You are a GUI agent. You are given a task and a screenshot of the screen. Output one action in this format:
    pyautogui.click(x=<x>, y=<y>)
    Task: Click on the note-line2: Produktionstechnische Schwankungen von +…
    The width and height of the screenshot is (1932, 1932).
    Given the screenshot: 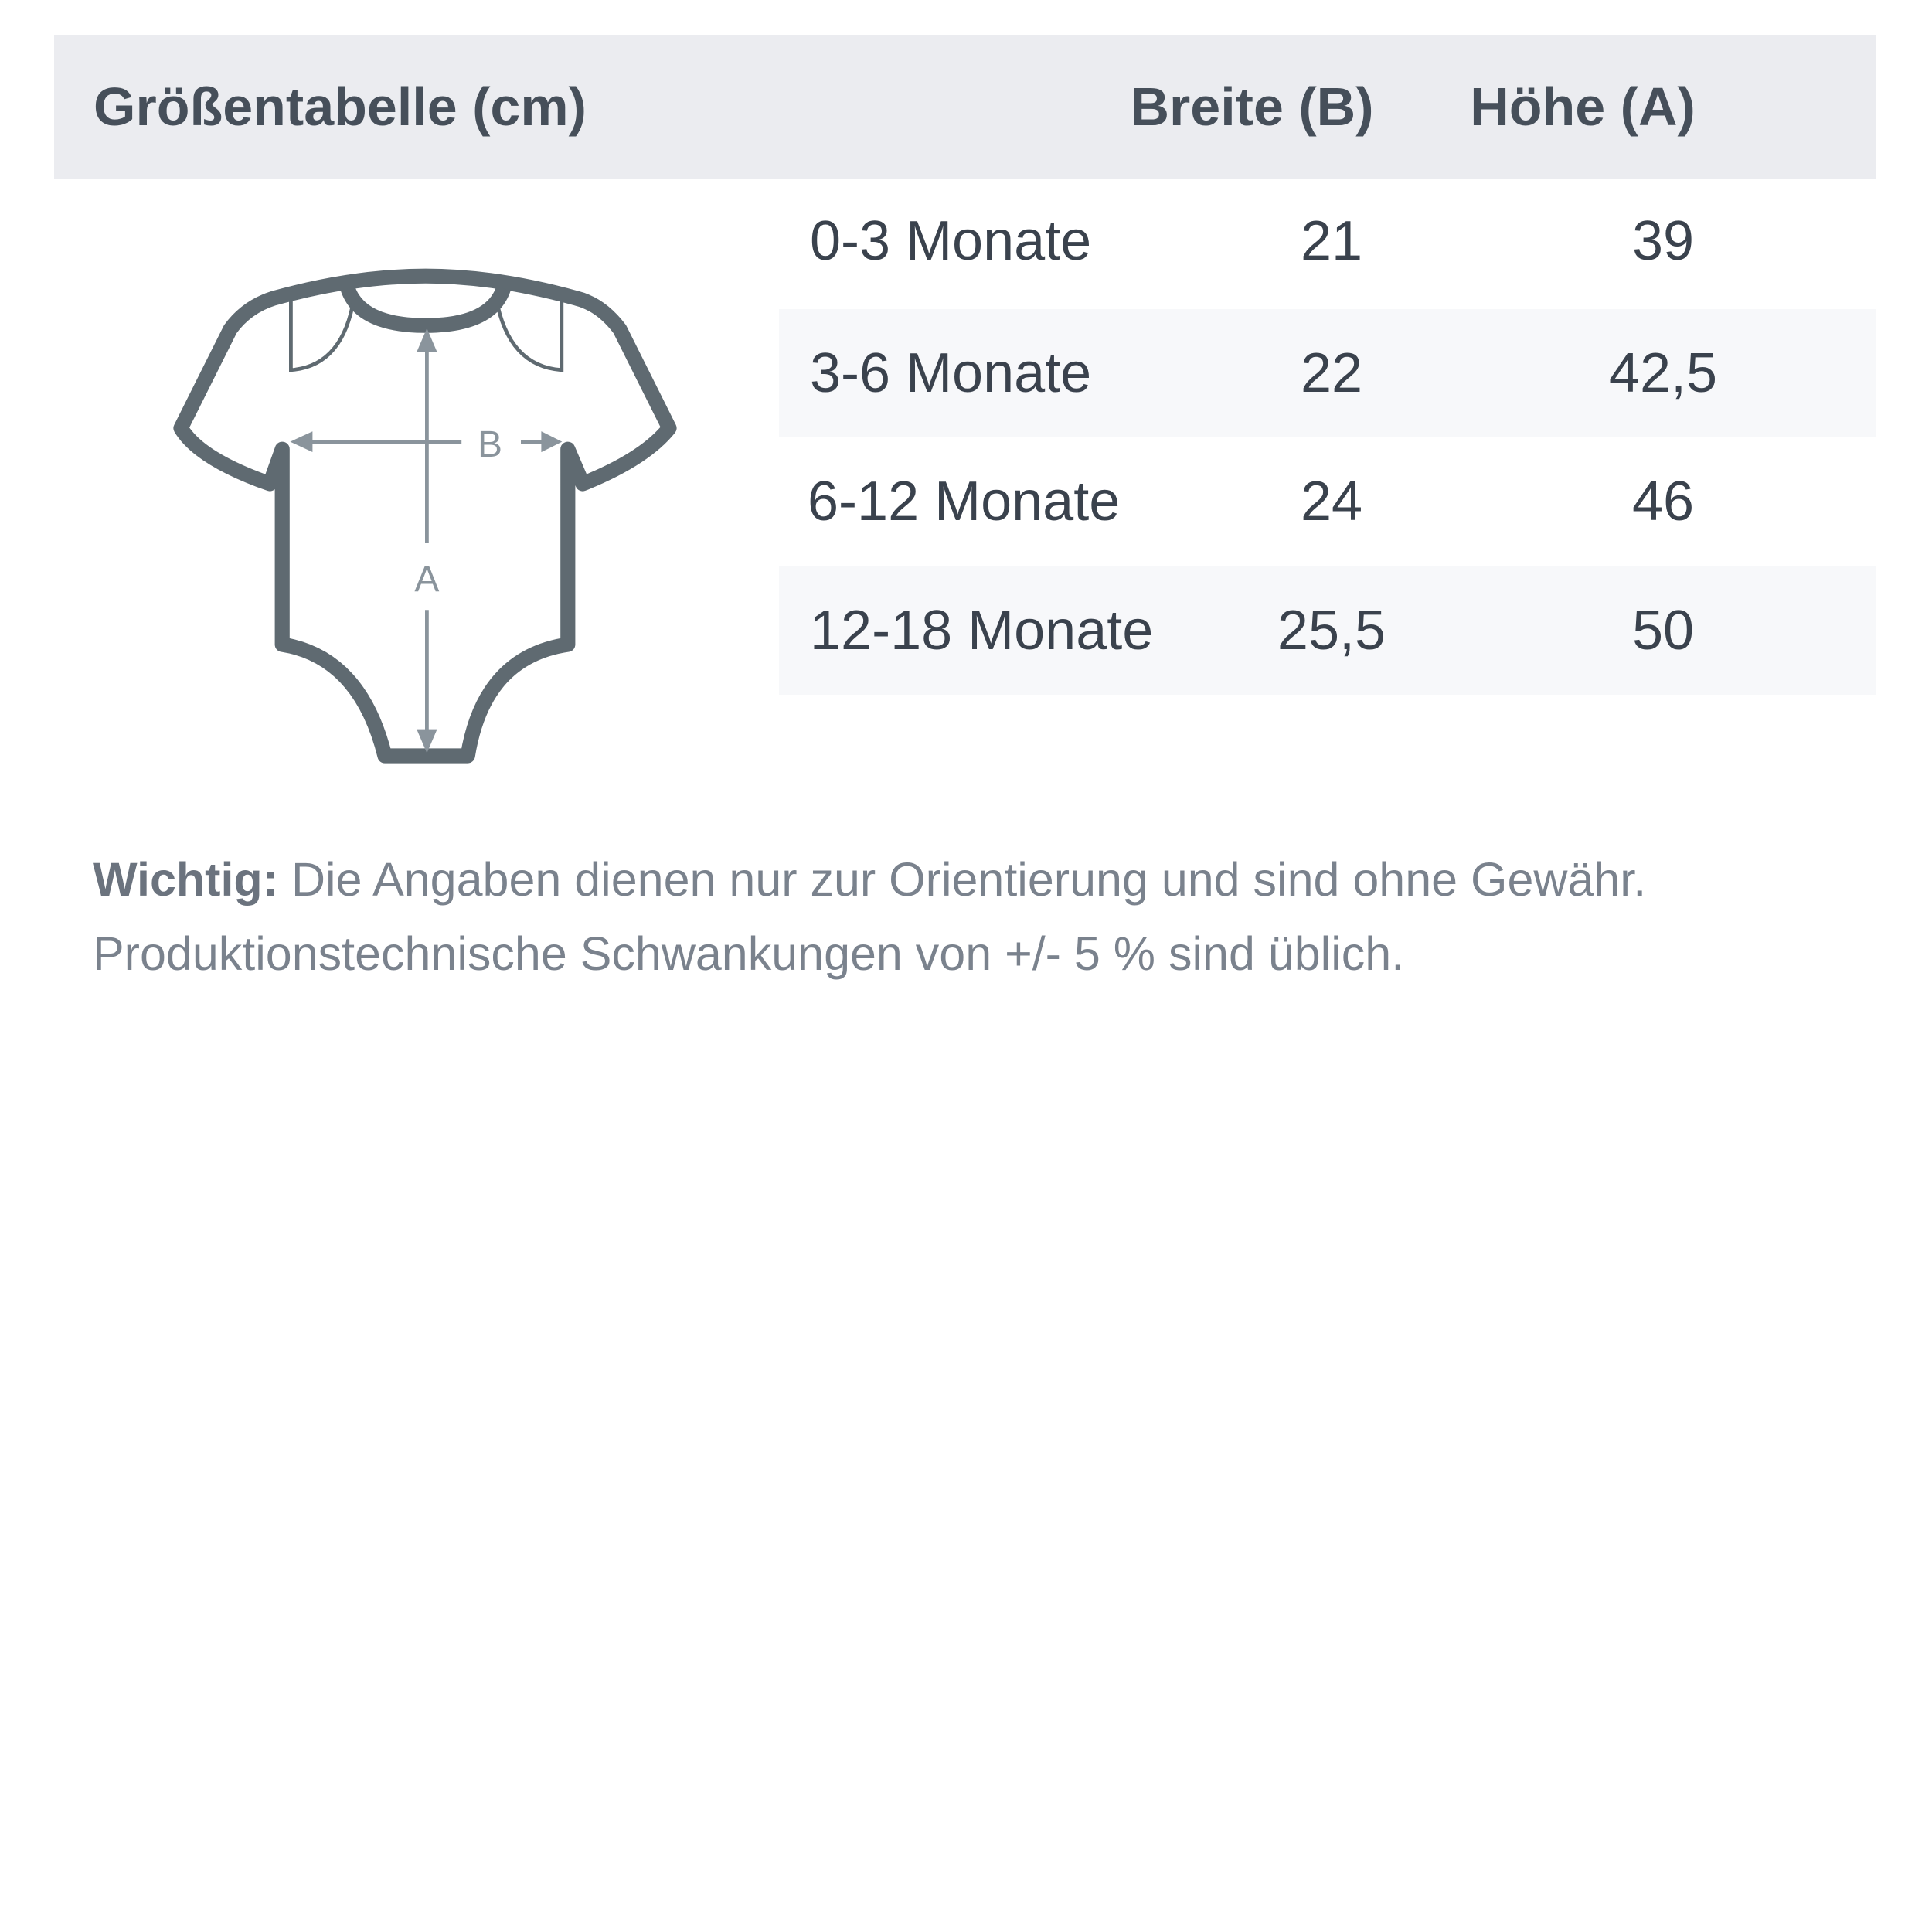 What is the action you would take?
    pyautogui.click(x=749, y=954)
    